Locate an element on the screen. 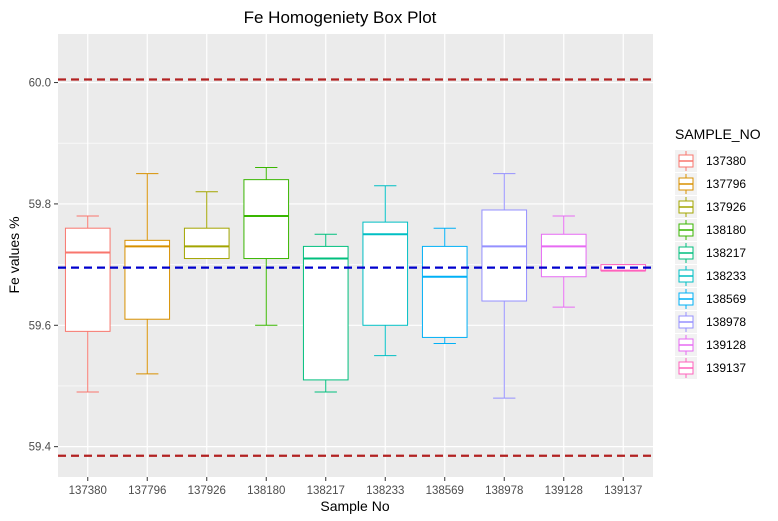  legend-title: SAMPLE_NO is located at coordinates (718, 134).